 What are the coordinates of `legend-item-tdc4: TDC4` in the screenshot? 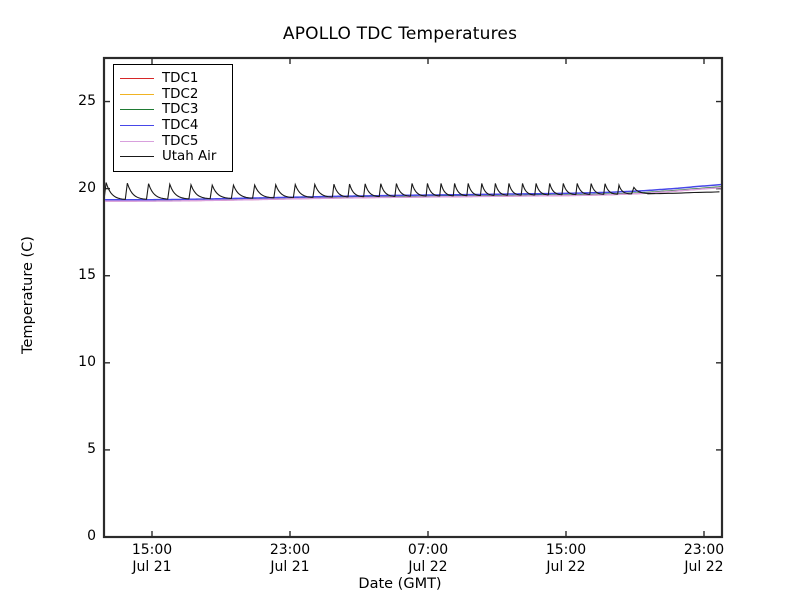 It's located at (172, 126).